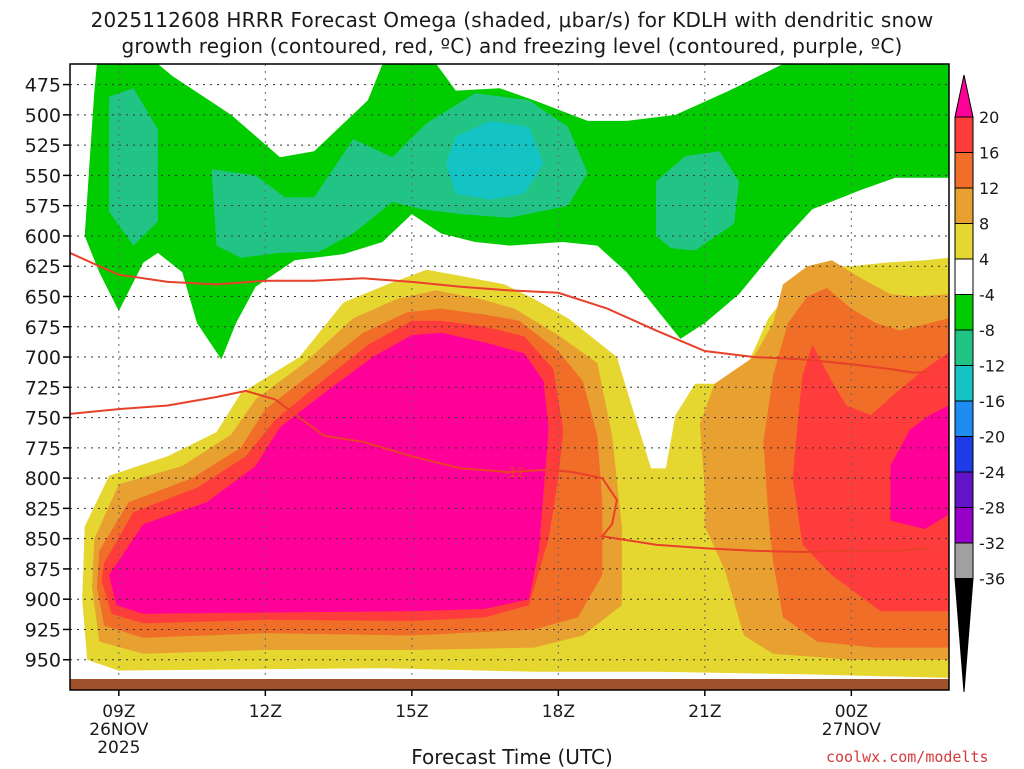 The image size is (1024, 769). I want to click on colorbar-label-12: 12, so click(989, 188).